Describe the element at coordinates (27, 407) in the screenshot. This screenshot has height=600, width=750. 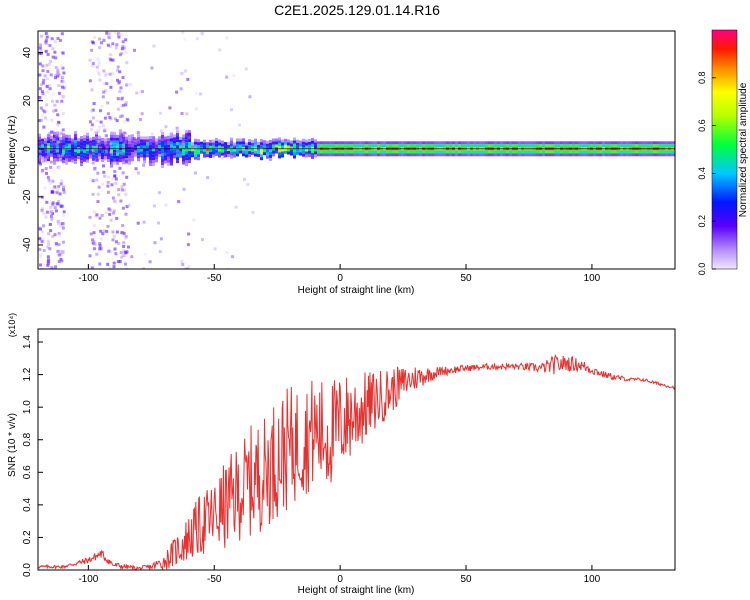
I see `snr-y-tick-label: 1.0` at that location.